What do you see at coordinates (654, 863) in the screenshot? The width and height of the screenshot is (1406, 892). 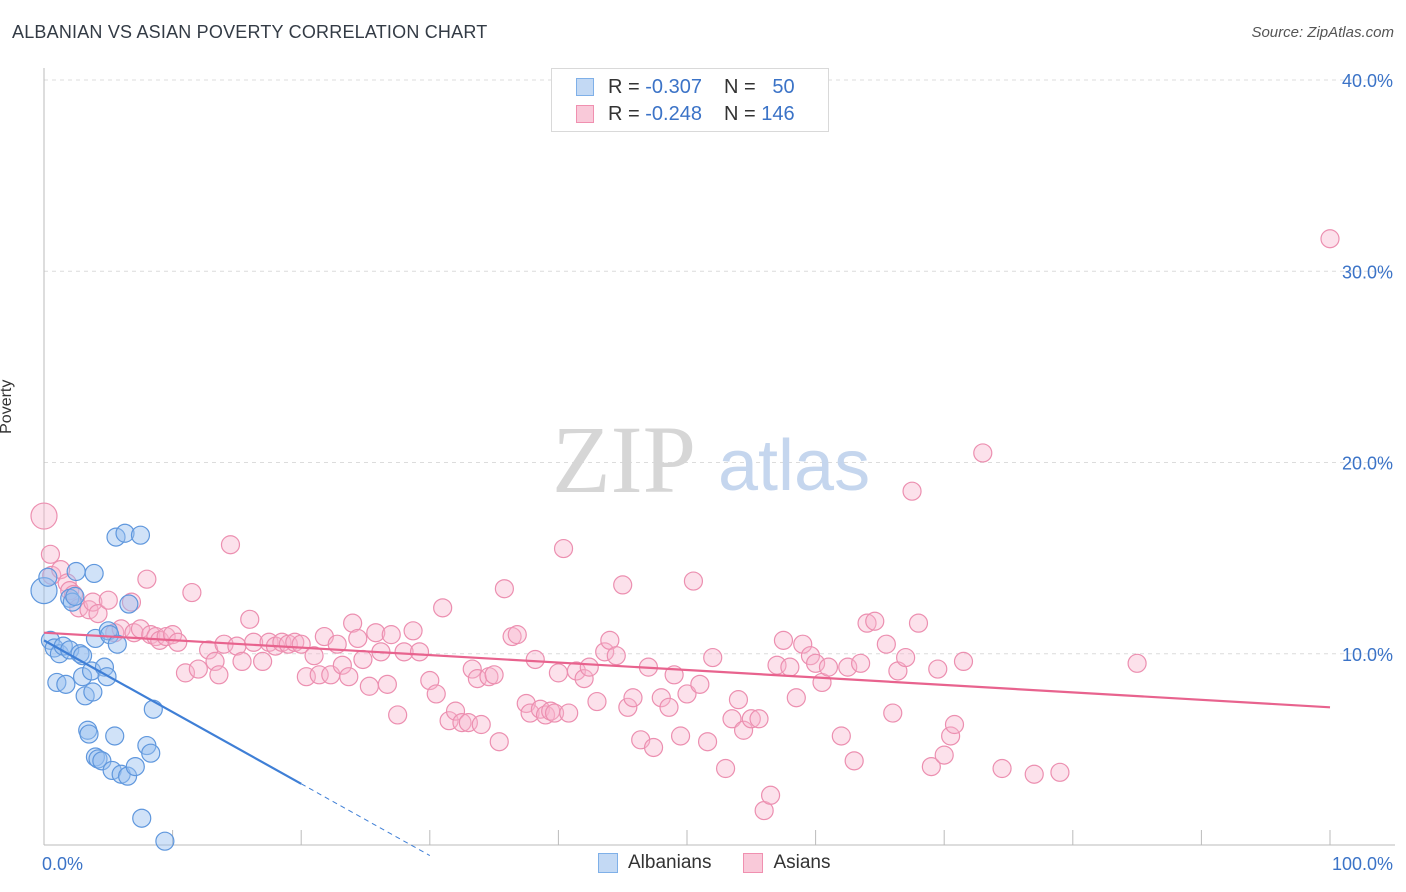 I see `legend-item-albanians: Albanians` at bounding box center [654, 863].